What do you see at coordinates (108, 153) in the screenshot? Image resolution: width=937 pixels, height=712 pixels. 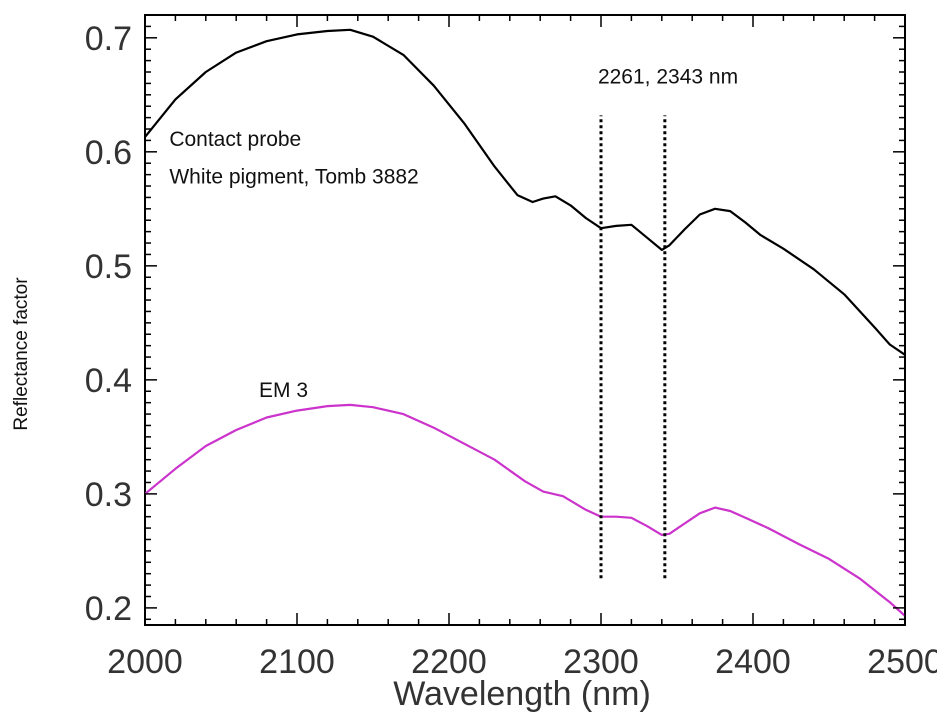 I see `y-tick-label: 0.6` at bounding box center [108, 153].